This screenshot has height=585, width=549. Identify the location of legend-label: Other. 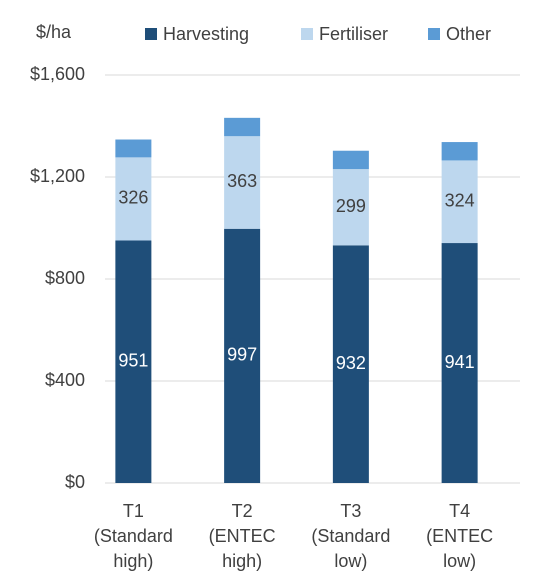
(468, 34).